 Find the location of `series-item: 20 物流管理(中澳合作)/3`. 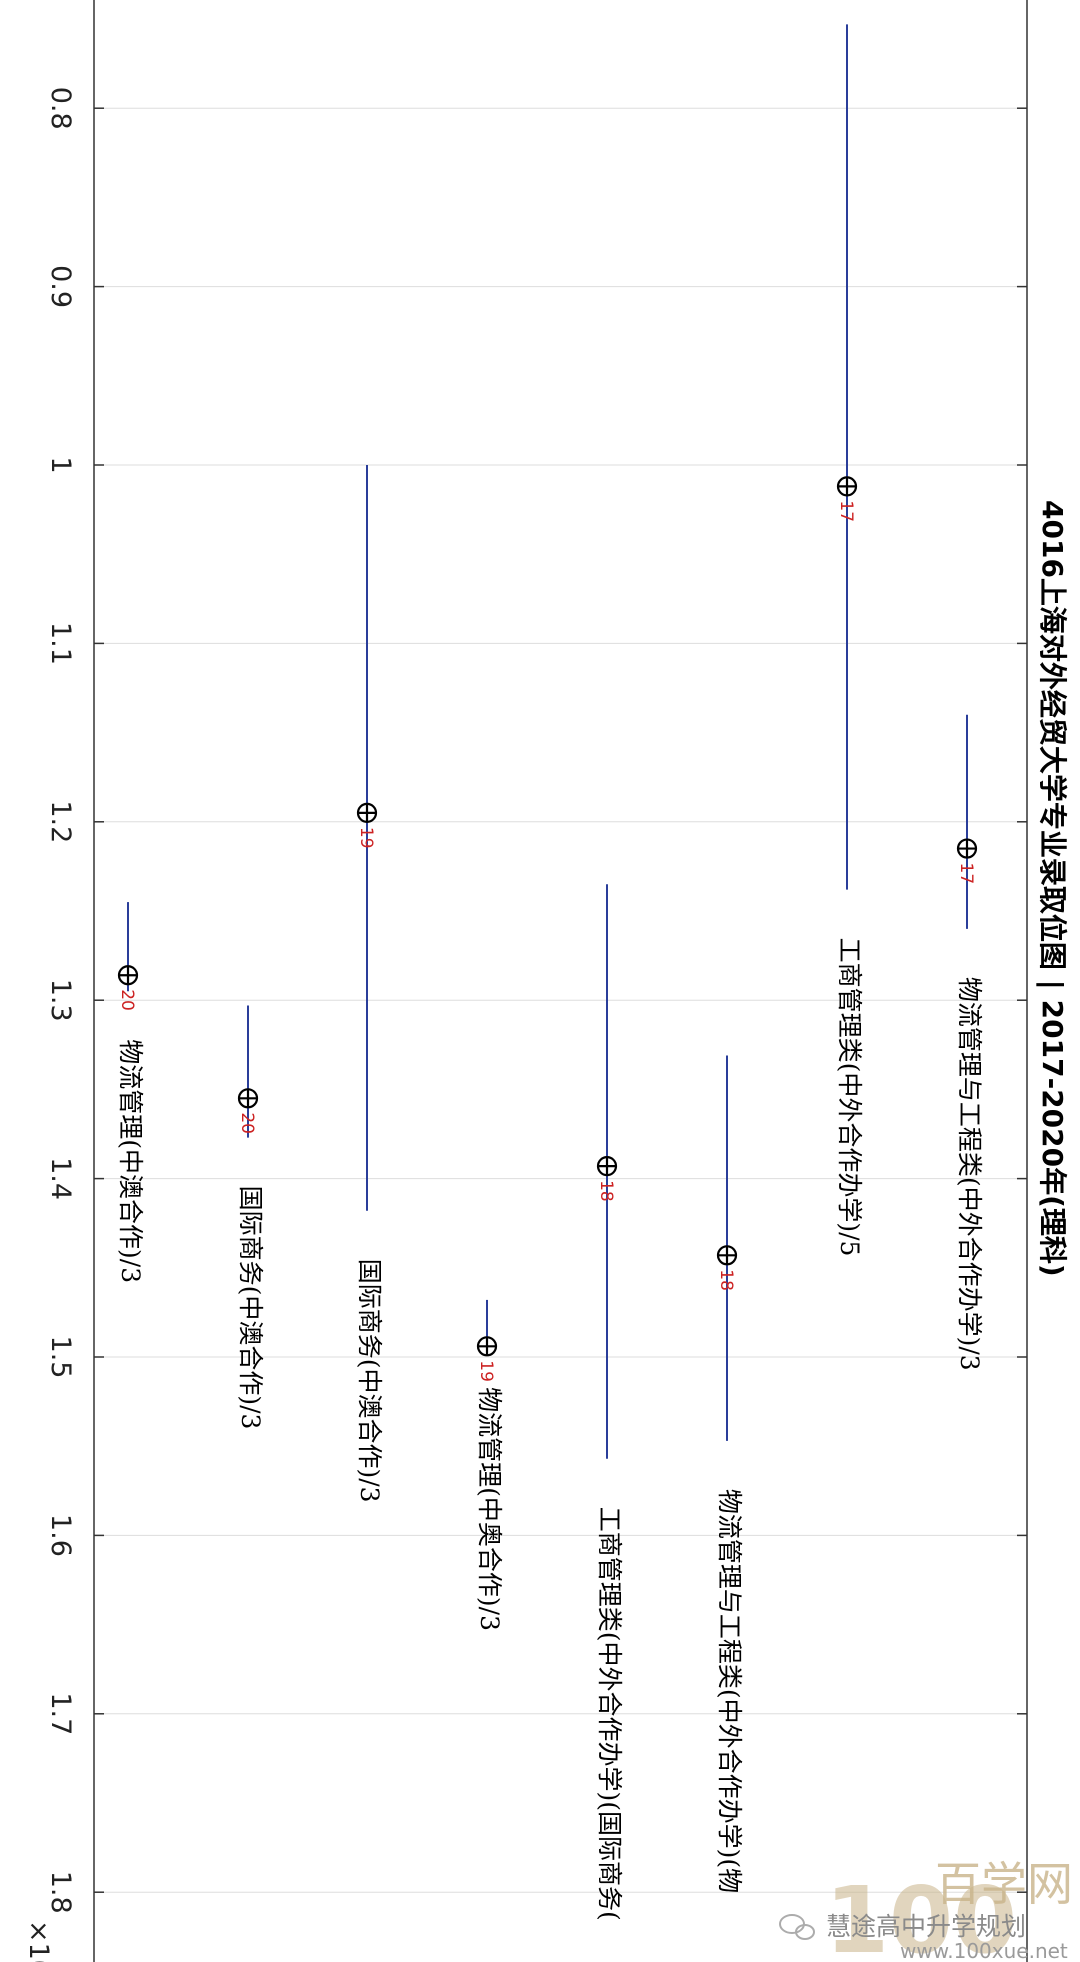

series-item: 20 物流管理(中澳合作)/3 is located at coordinates (130, 1092).